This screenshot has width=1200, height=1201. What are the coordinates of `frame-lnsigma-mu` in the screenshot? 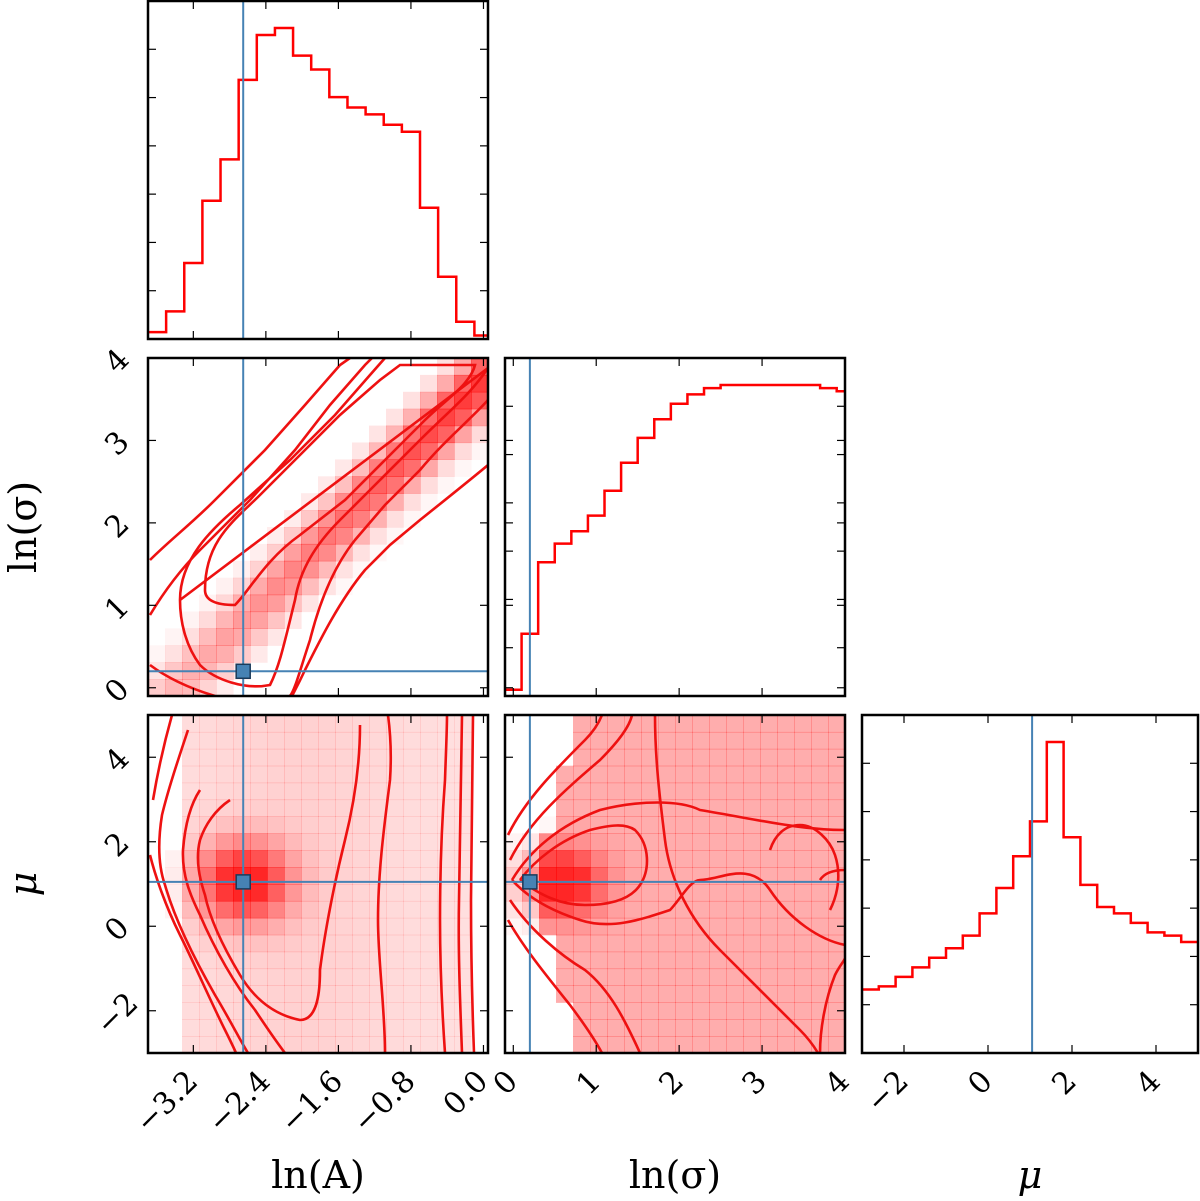 It's located at (675, 884).